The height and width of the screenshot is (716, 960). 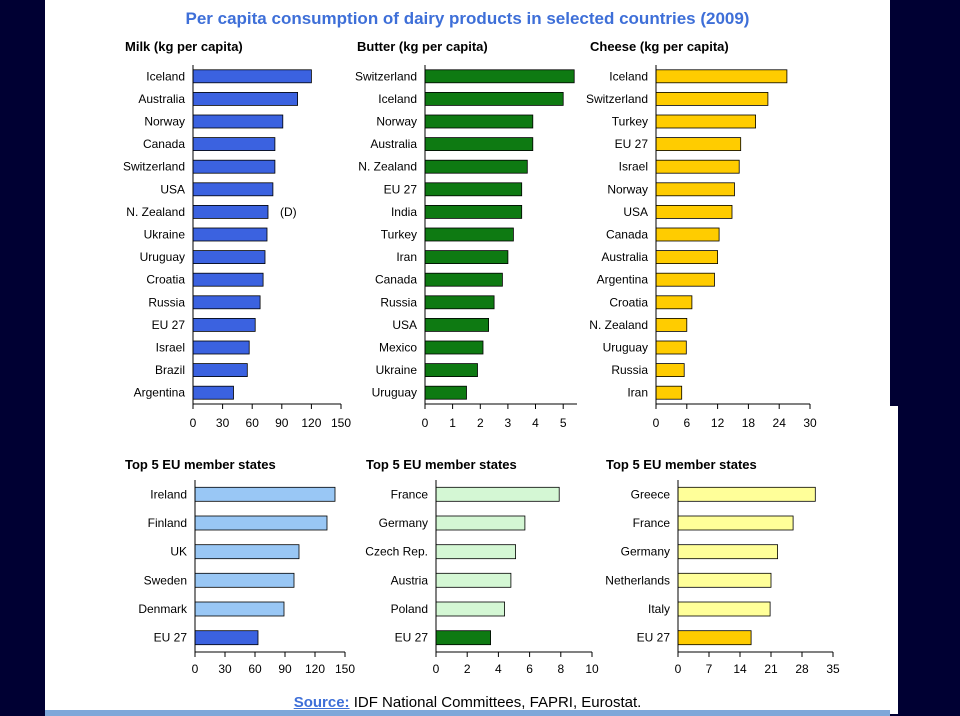 I want to click on chart-0-category-label: Uruguay, so click(x=162, y=257).